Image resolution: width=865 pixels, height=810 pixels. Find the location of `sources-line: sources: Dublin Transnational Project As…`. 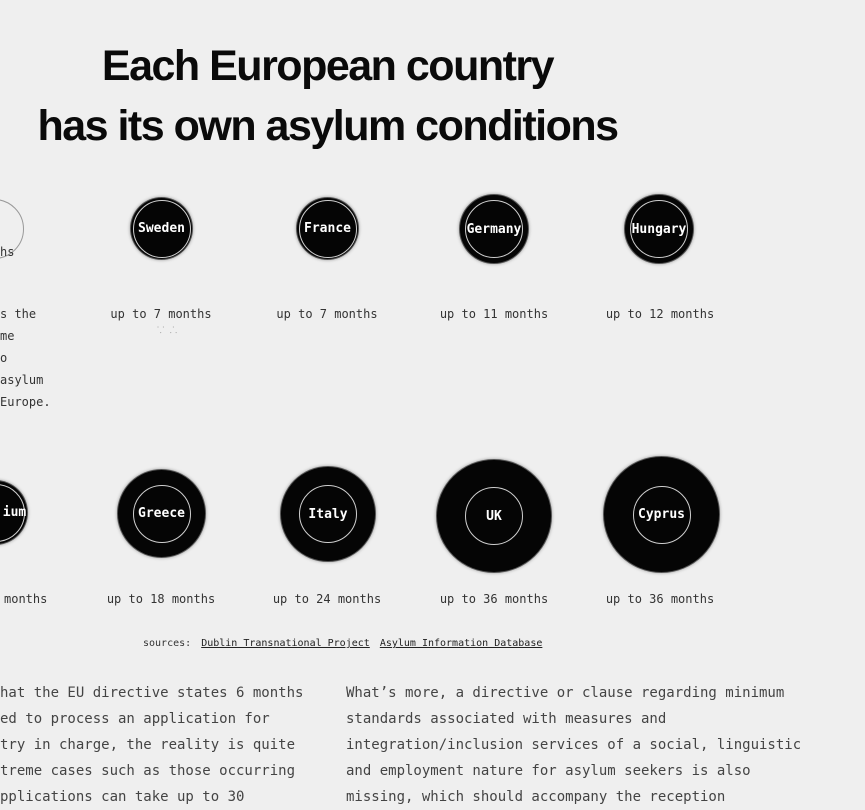

sources-line: sources: Dublin Transnational Project As… is located at coordinates (342, 643).